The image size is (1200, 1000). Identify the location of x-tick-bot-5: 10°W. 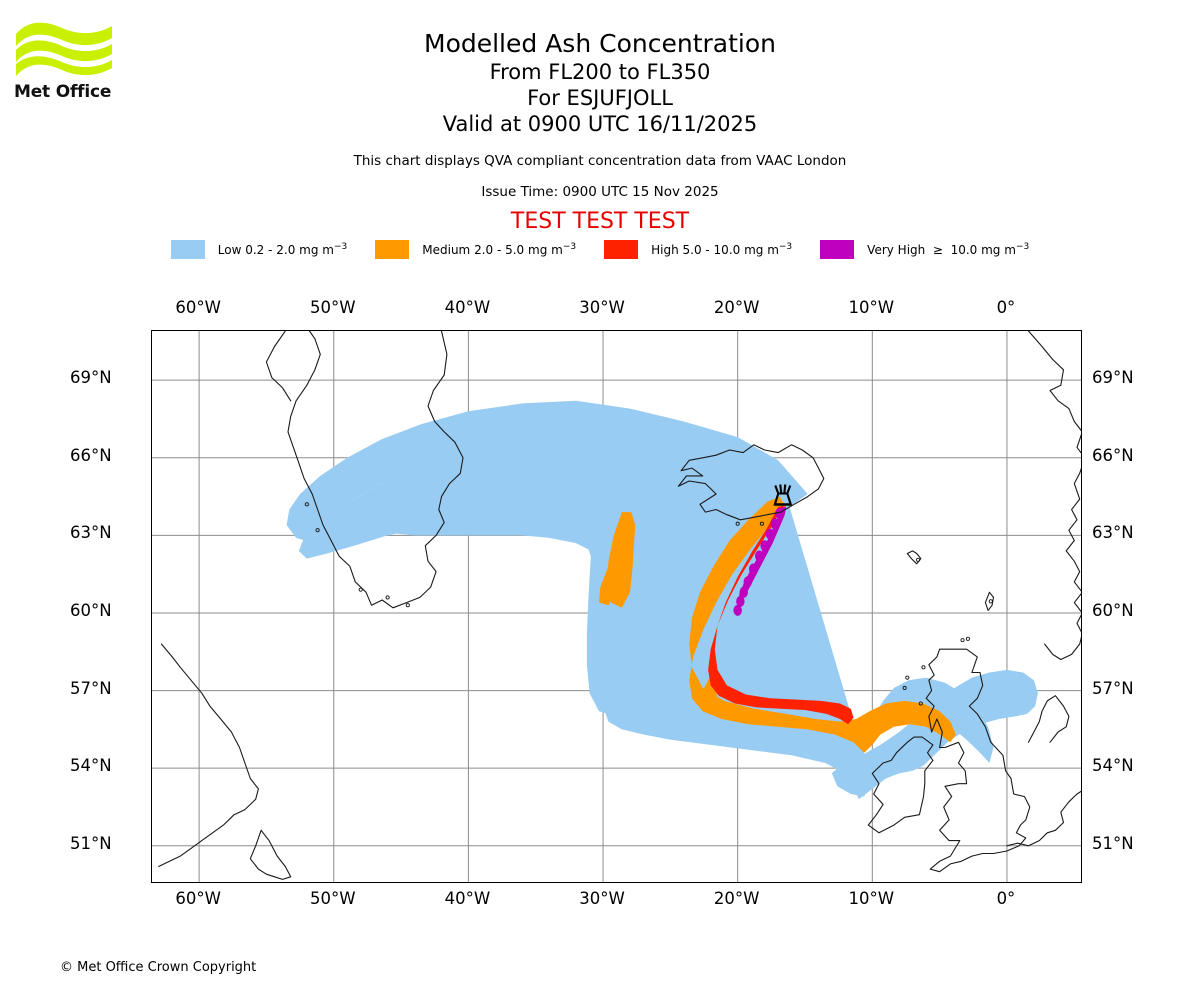
(871, 898).